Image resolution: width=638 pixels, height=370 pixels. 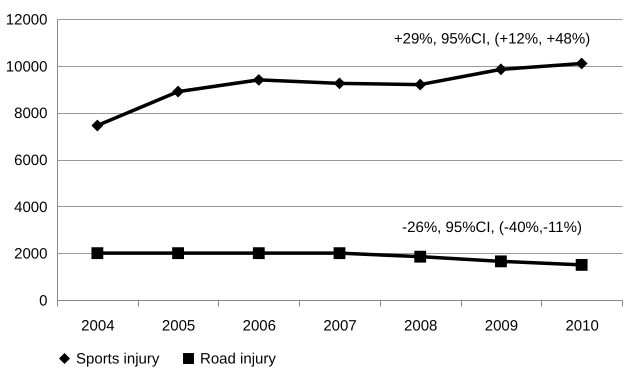 I want to click on y-tick-label: 0, so click(x=43, y=301).